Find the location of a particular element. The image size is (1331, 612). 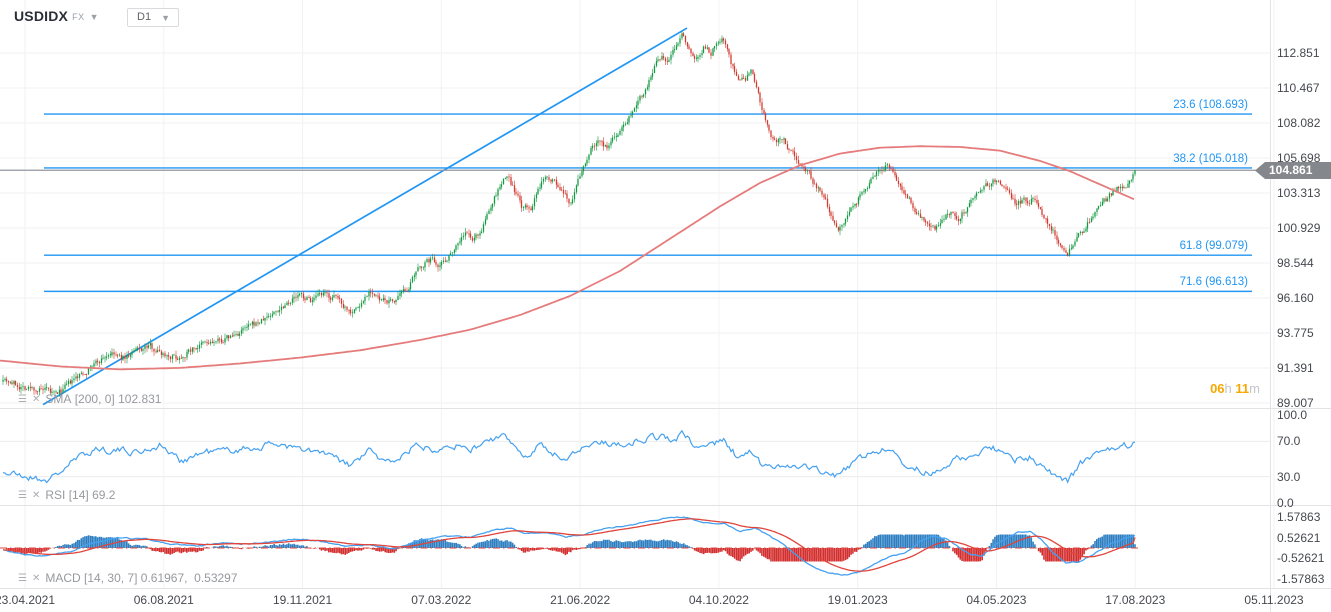

rsi-axis-label: 70.0 is located at coordinates (1289, 441).